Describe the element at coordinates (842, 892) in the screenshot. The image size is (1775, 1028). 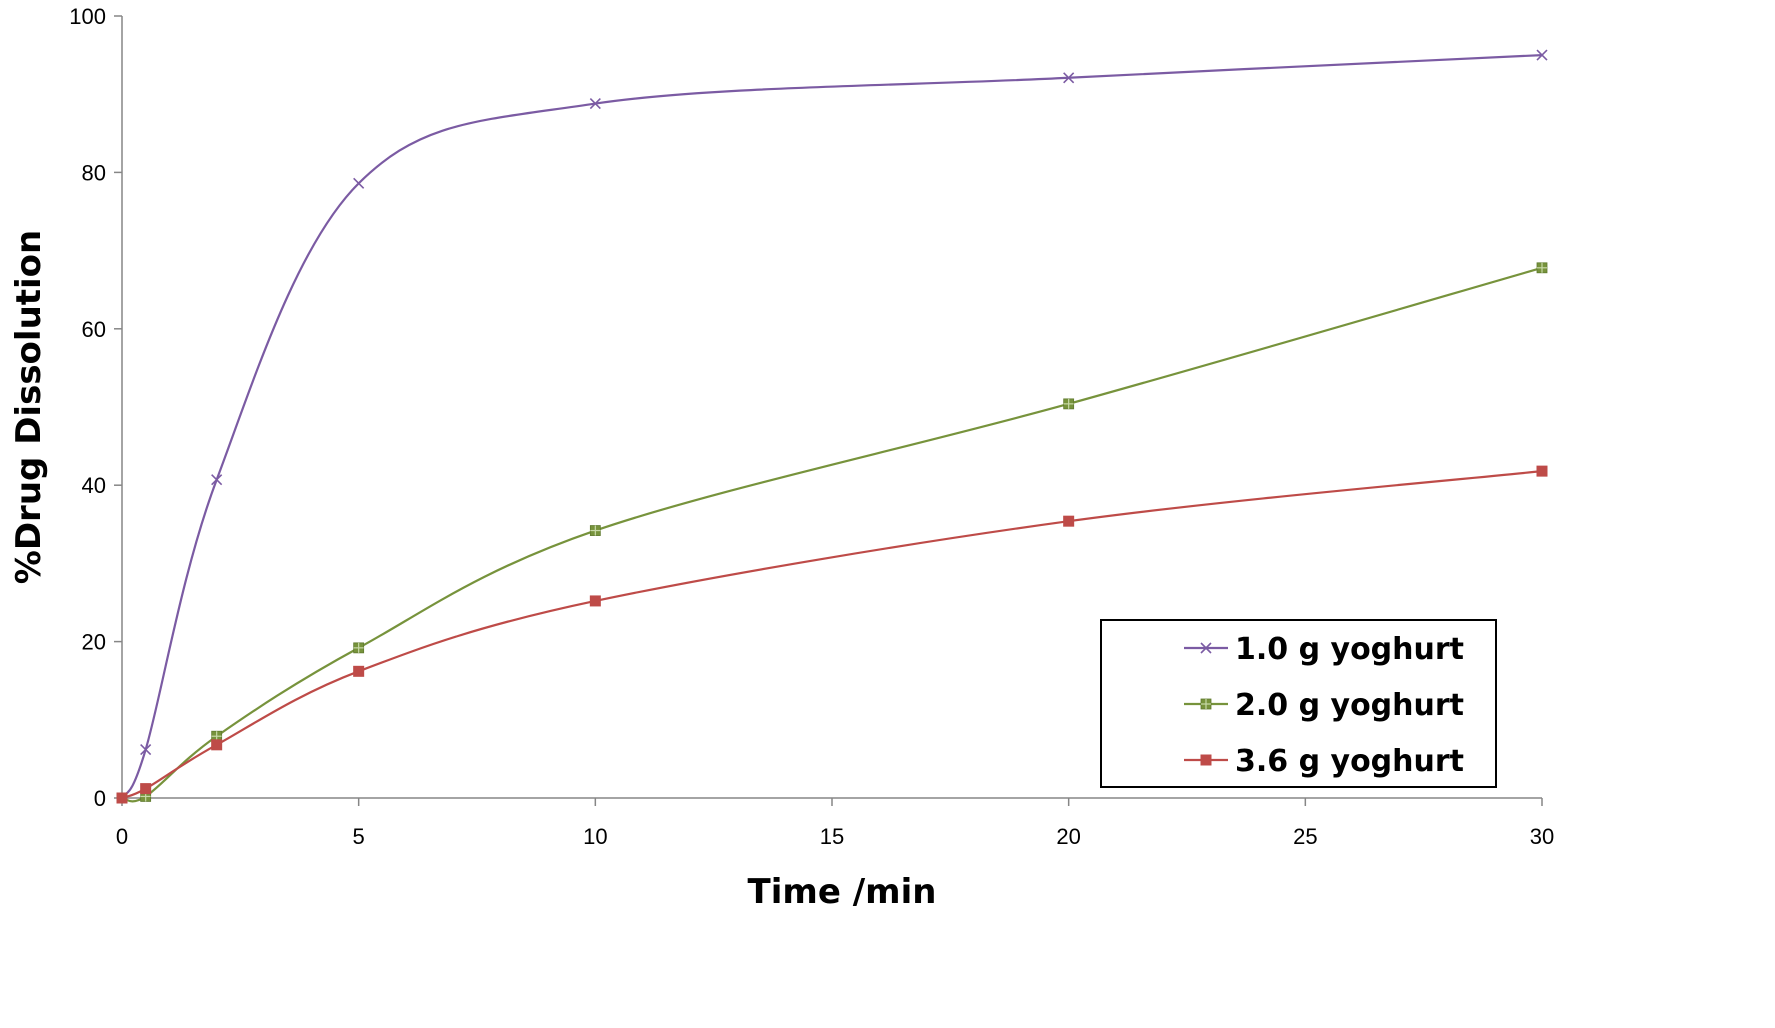
I see `x-axis-title: Time /min` at that location.